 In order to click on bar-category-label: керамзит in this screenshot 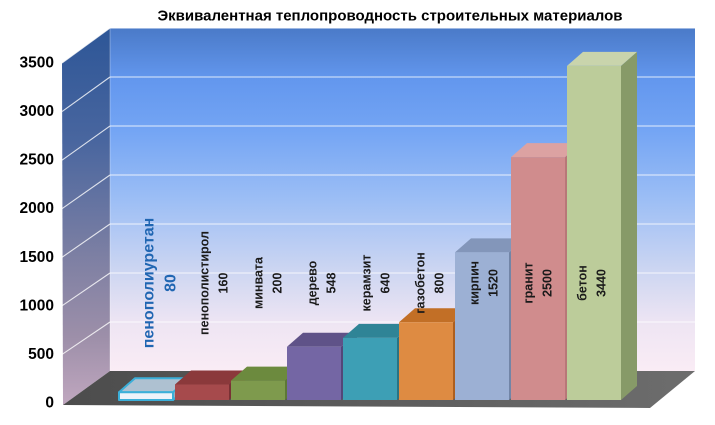, I will do `click(367, 283)`.